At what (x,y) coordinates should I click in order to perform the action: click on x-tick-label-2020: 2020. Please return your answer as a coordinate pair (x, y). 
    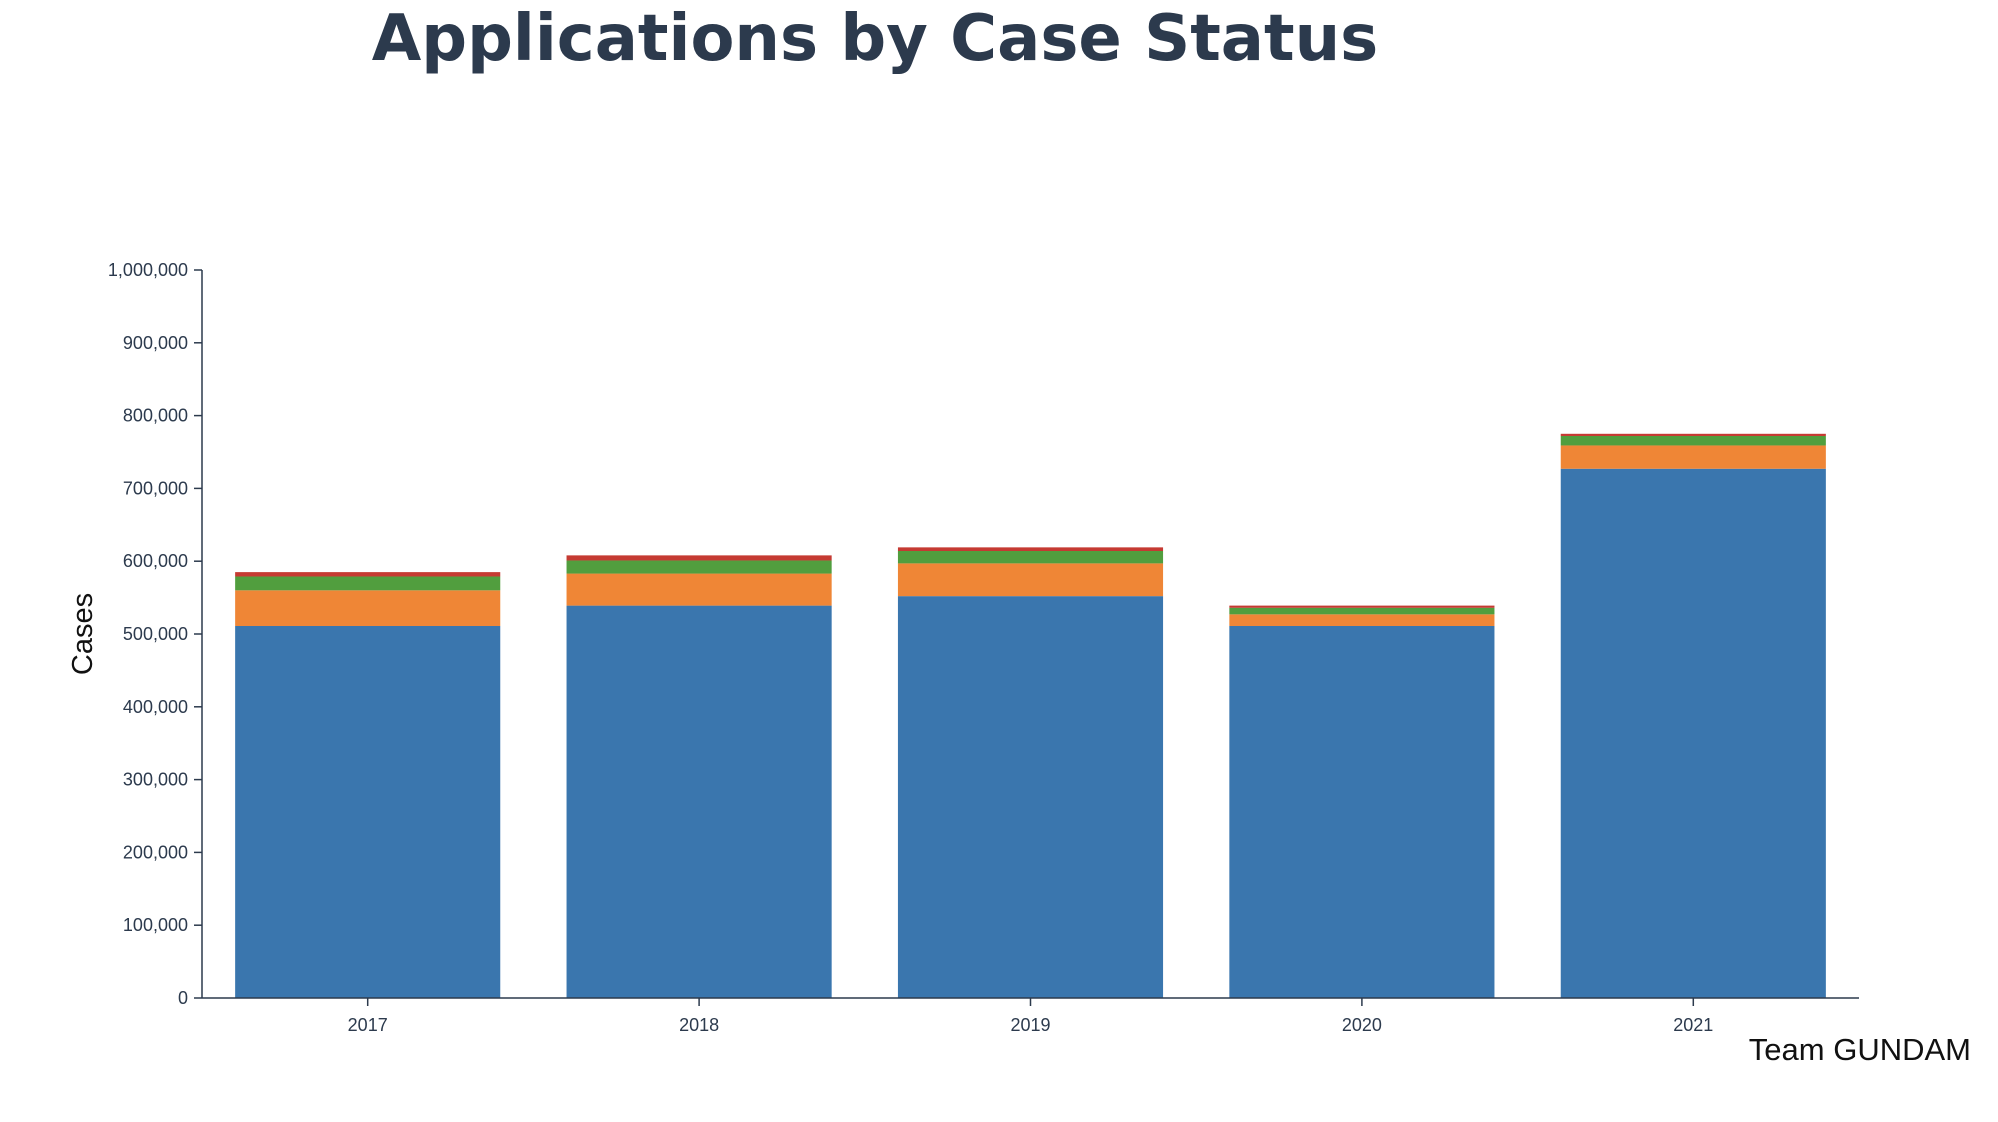
    Looking at the image, I should click on (1362, 1025).